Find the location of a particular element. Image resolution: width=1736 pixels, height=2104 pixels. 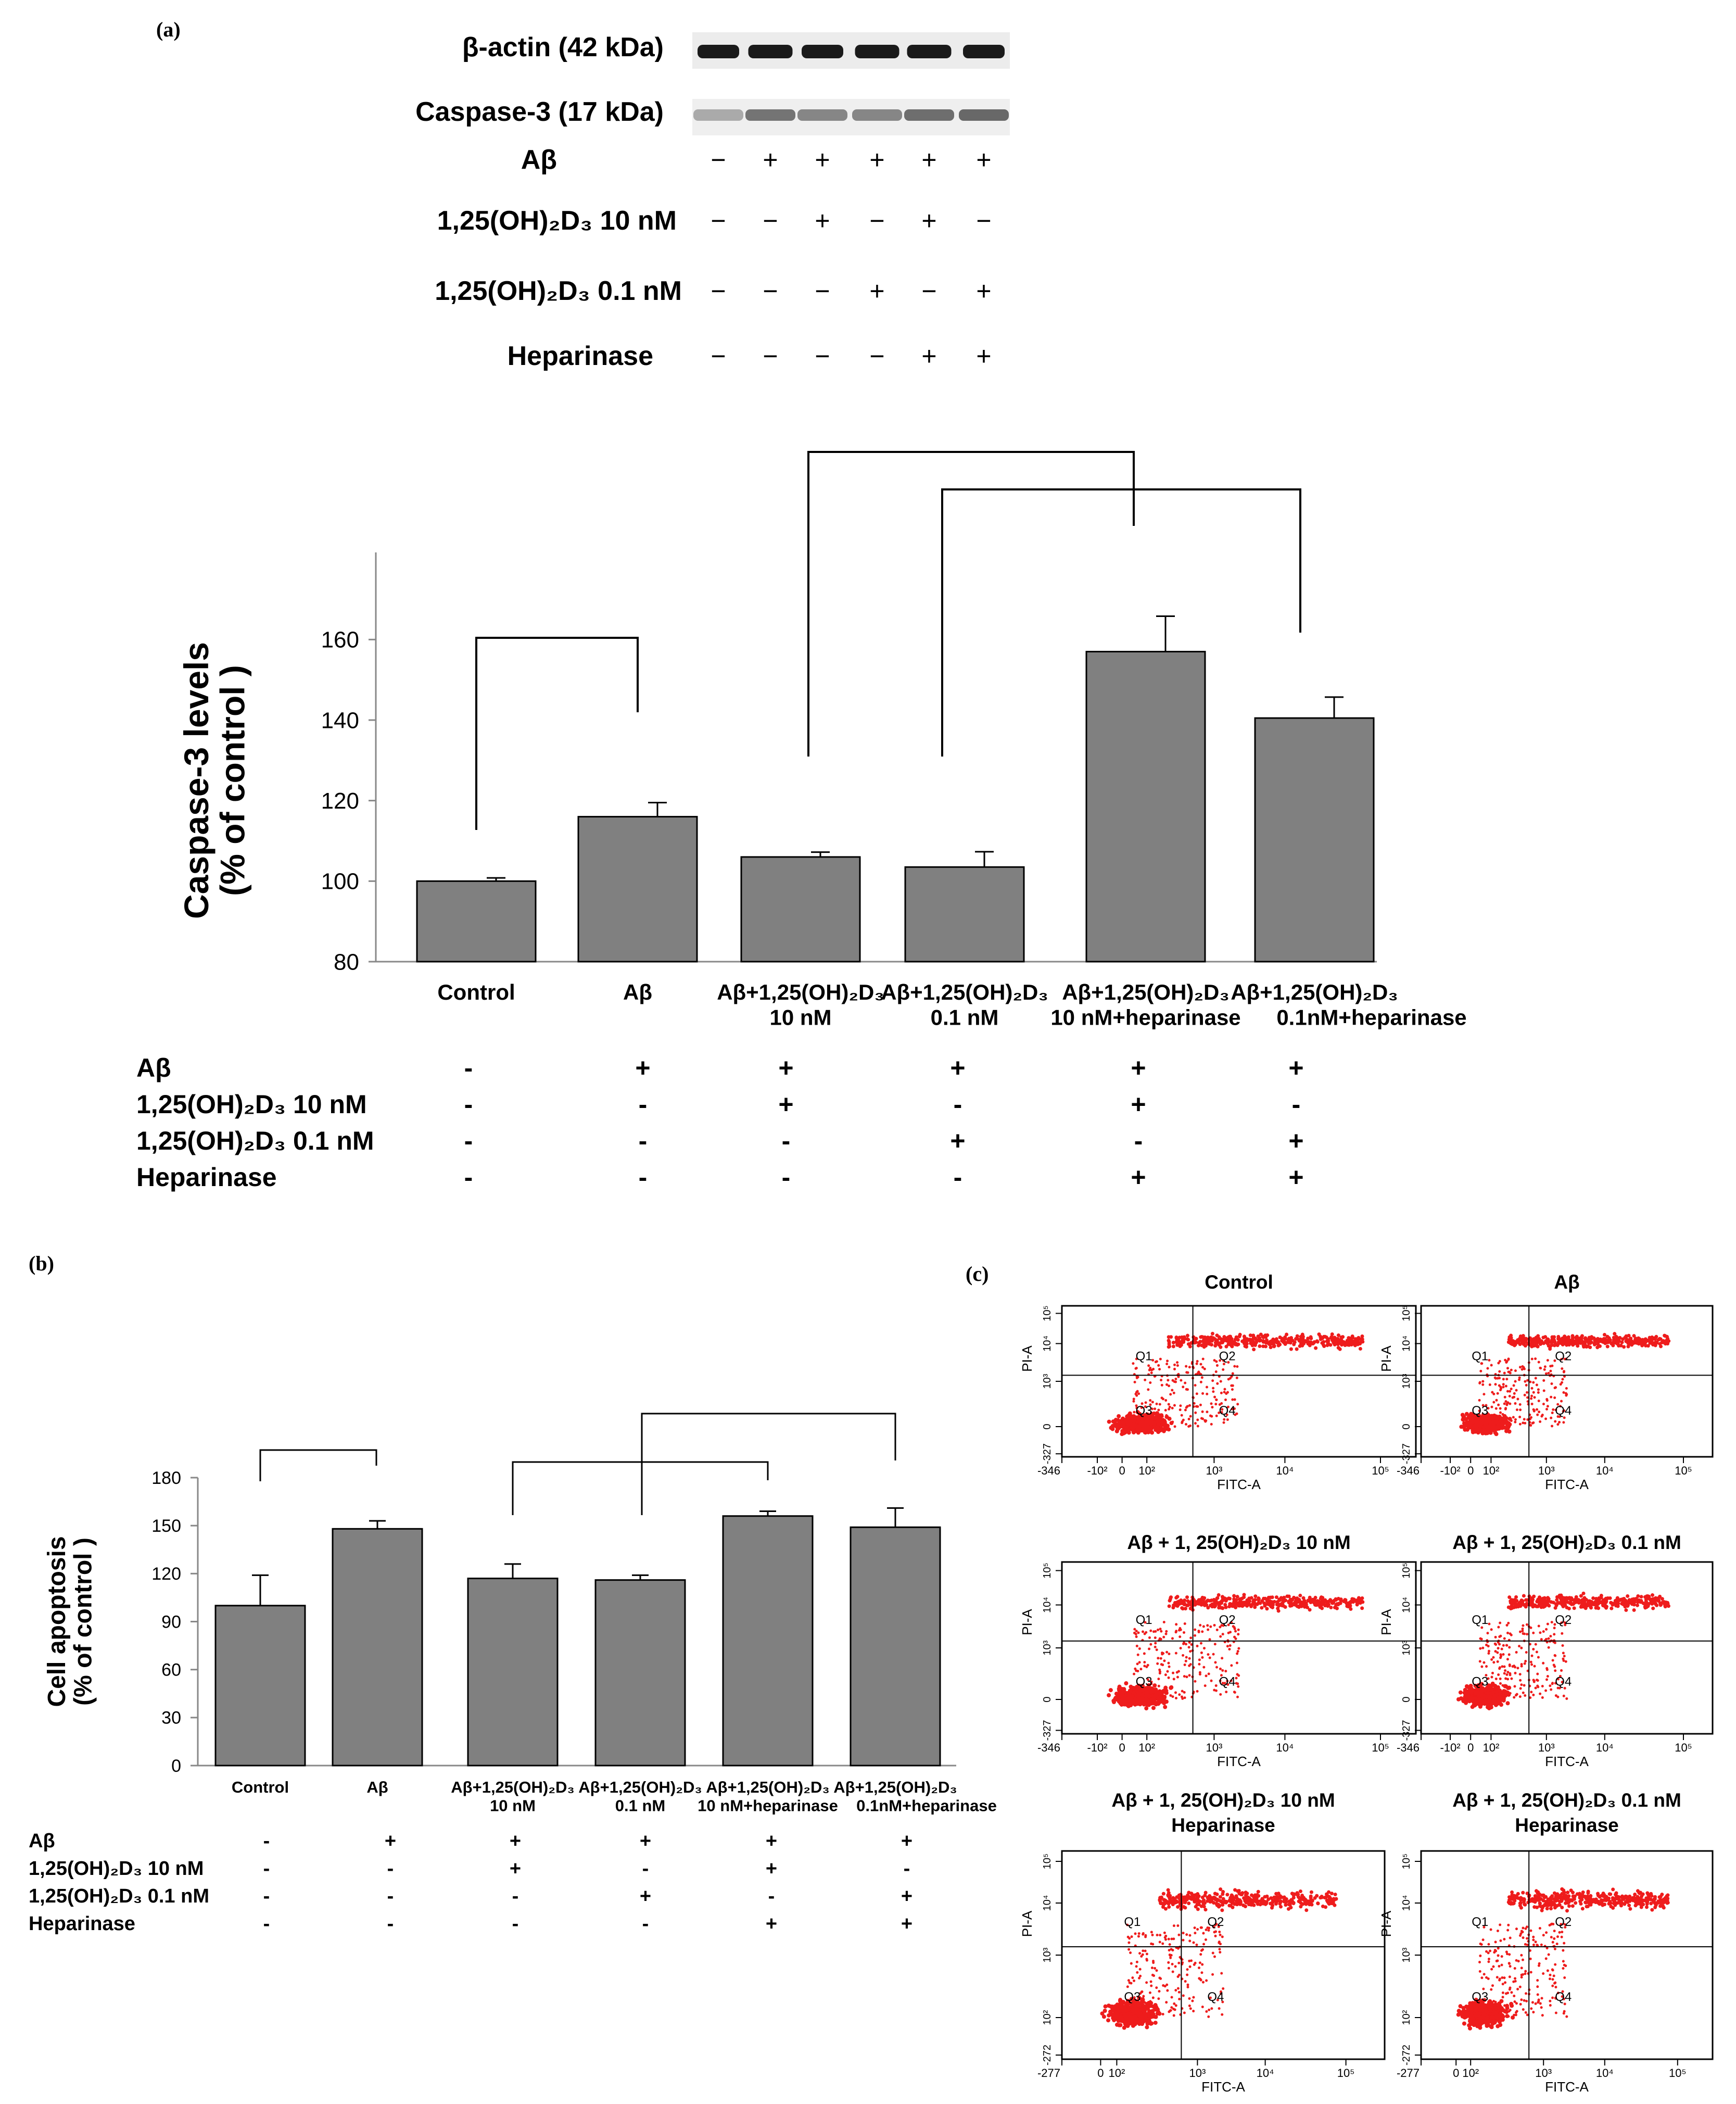

blot-condition-label: Heparinase is located at coordinates (580, 356).